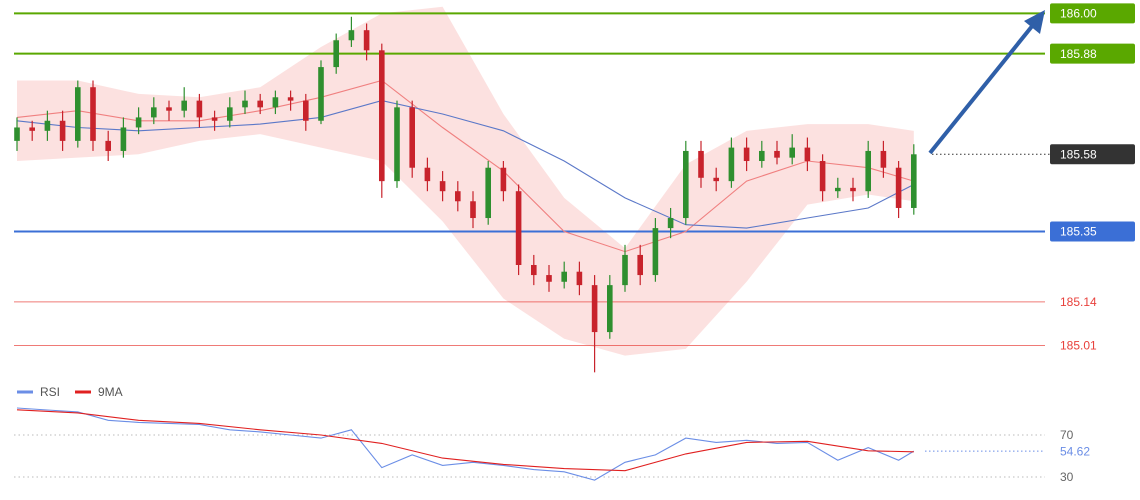  Describe the element at coordinates (50, 392) in the screenshot. I see `legend-label: RSI` at that location.